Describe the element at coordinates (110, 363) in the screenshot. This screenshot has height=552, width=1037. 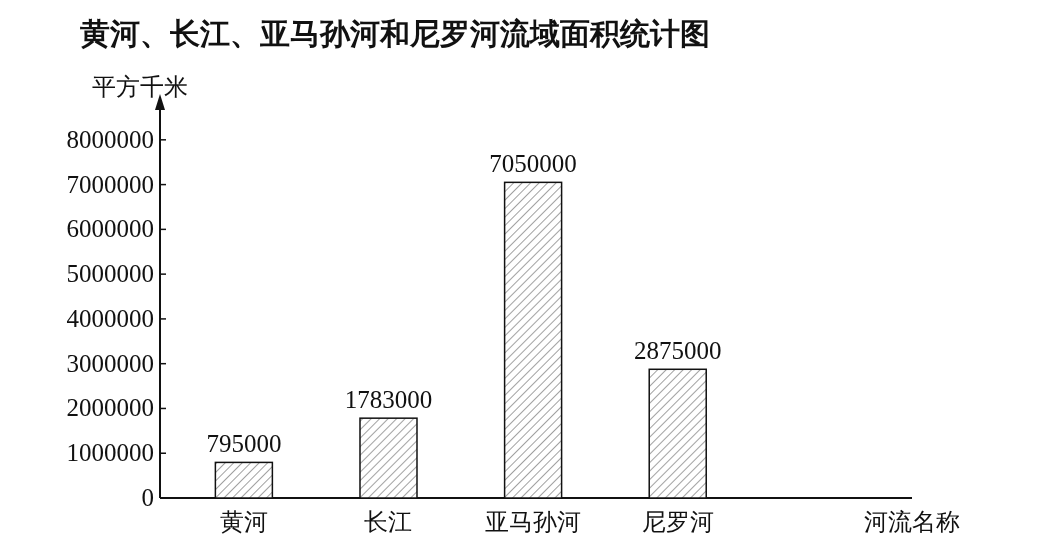
I see `y-tick-label: 3000000` at that location.